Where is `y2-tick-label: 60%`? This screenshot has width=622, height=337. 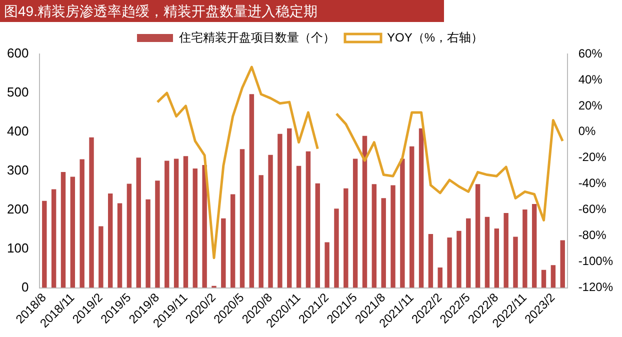 y2-tick-label: 60% is located at coordinates (590, 53).